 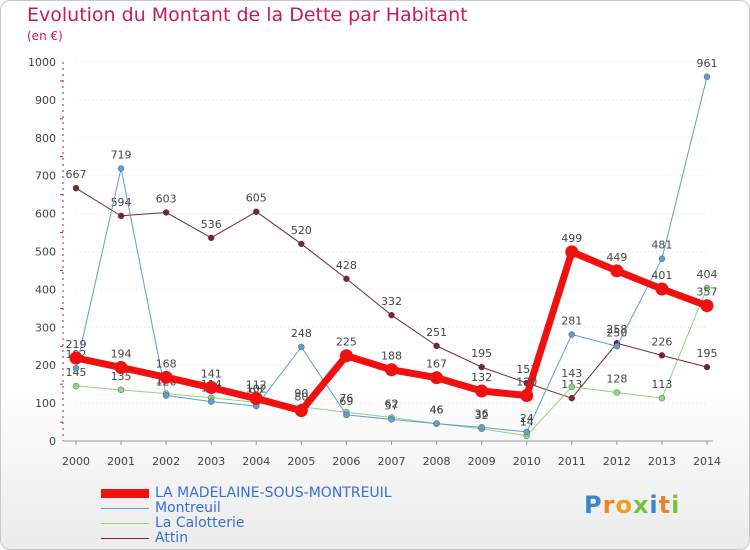 I want to click on data-label-la-calotterie: 62, so click(x=392, y=404).